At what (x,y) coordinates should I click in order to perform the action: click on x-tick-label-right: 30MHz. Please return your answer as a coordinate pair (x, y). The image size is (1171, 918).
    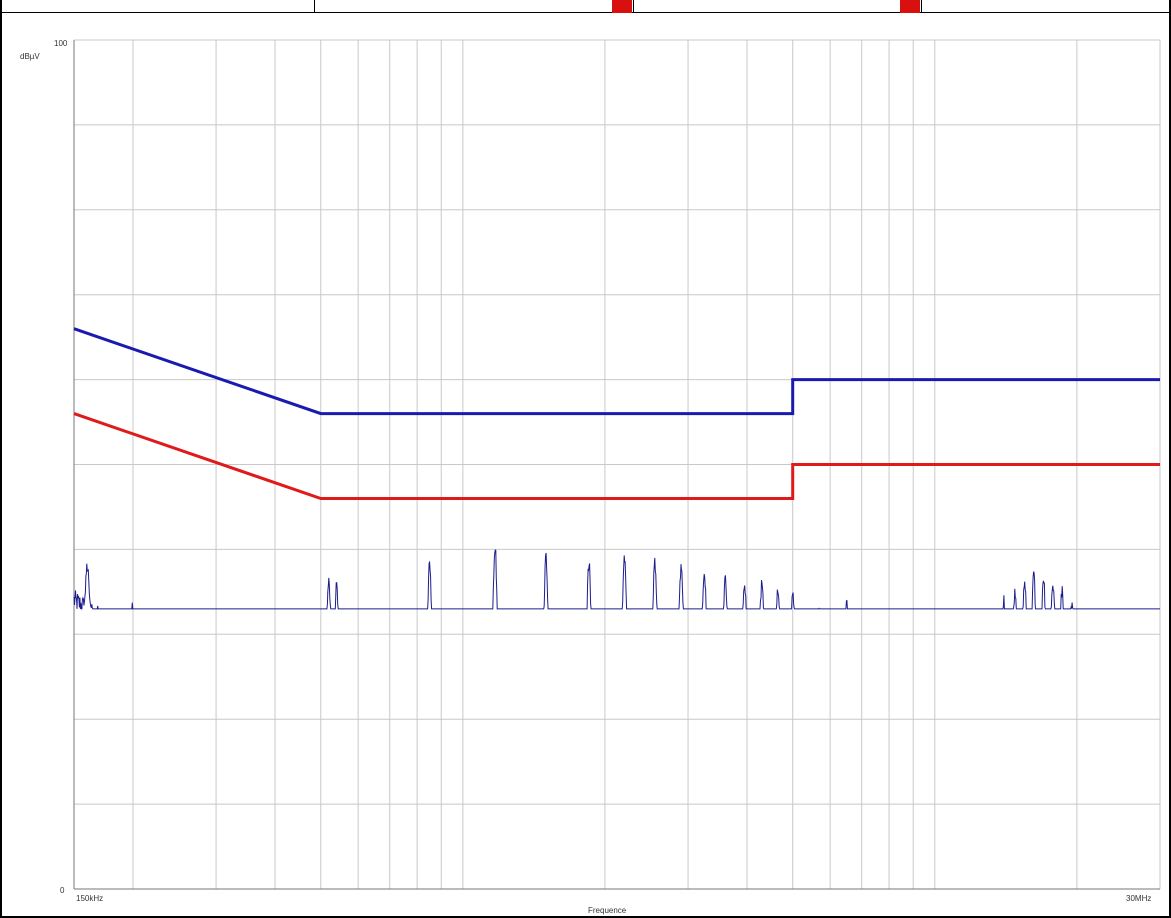
    Looking at the image, I should click on (1138, 898).